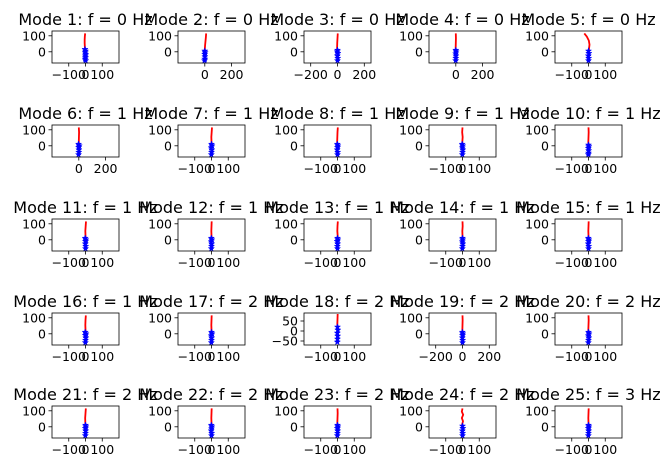 This screenshot has height=469, width=671. What do you see at coordinates (211, 207) in the screenshot?
I see `subplot-title: Mode 12: f = 1 Hz` at bounding box center [211, 207].